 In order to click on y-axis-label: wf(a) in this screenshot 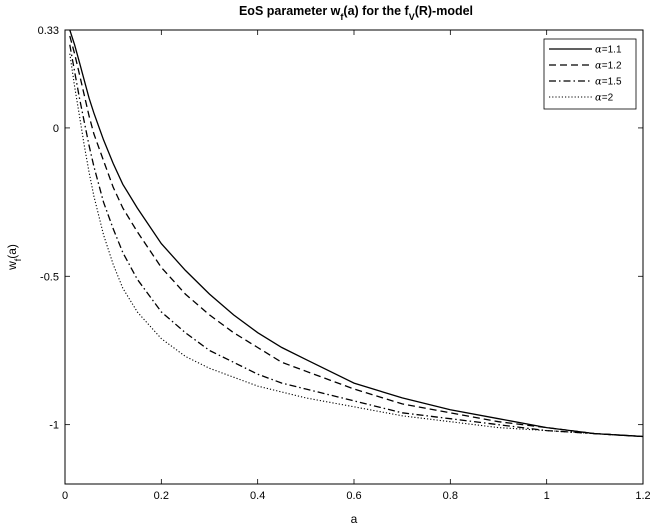, I will do `click(14, 257)`.